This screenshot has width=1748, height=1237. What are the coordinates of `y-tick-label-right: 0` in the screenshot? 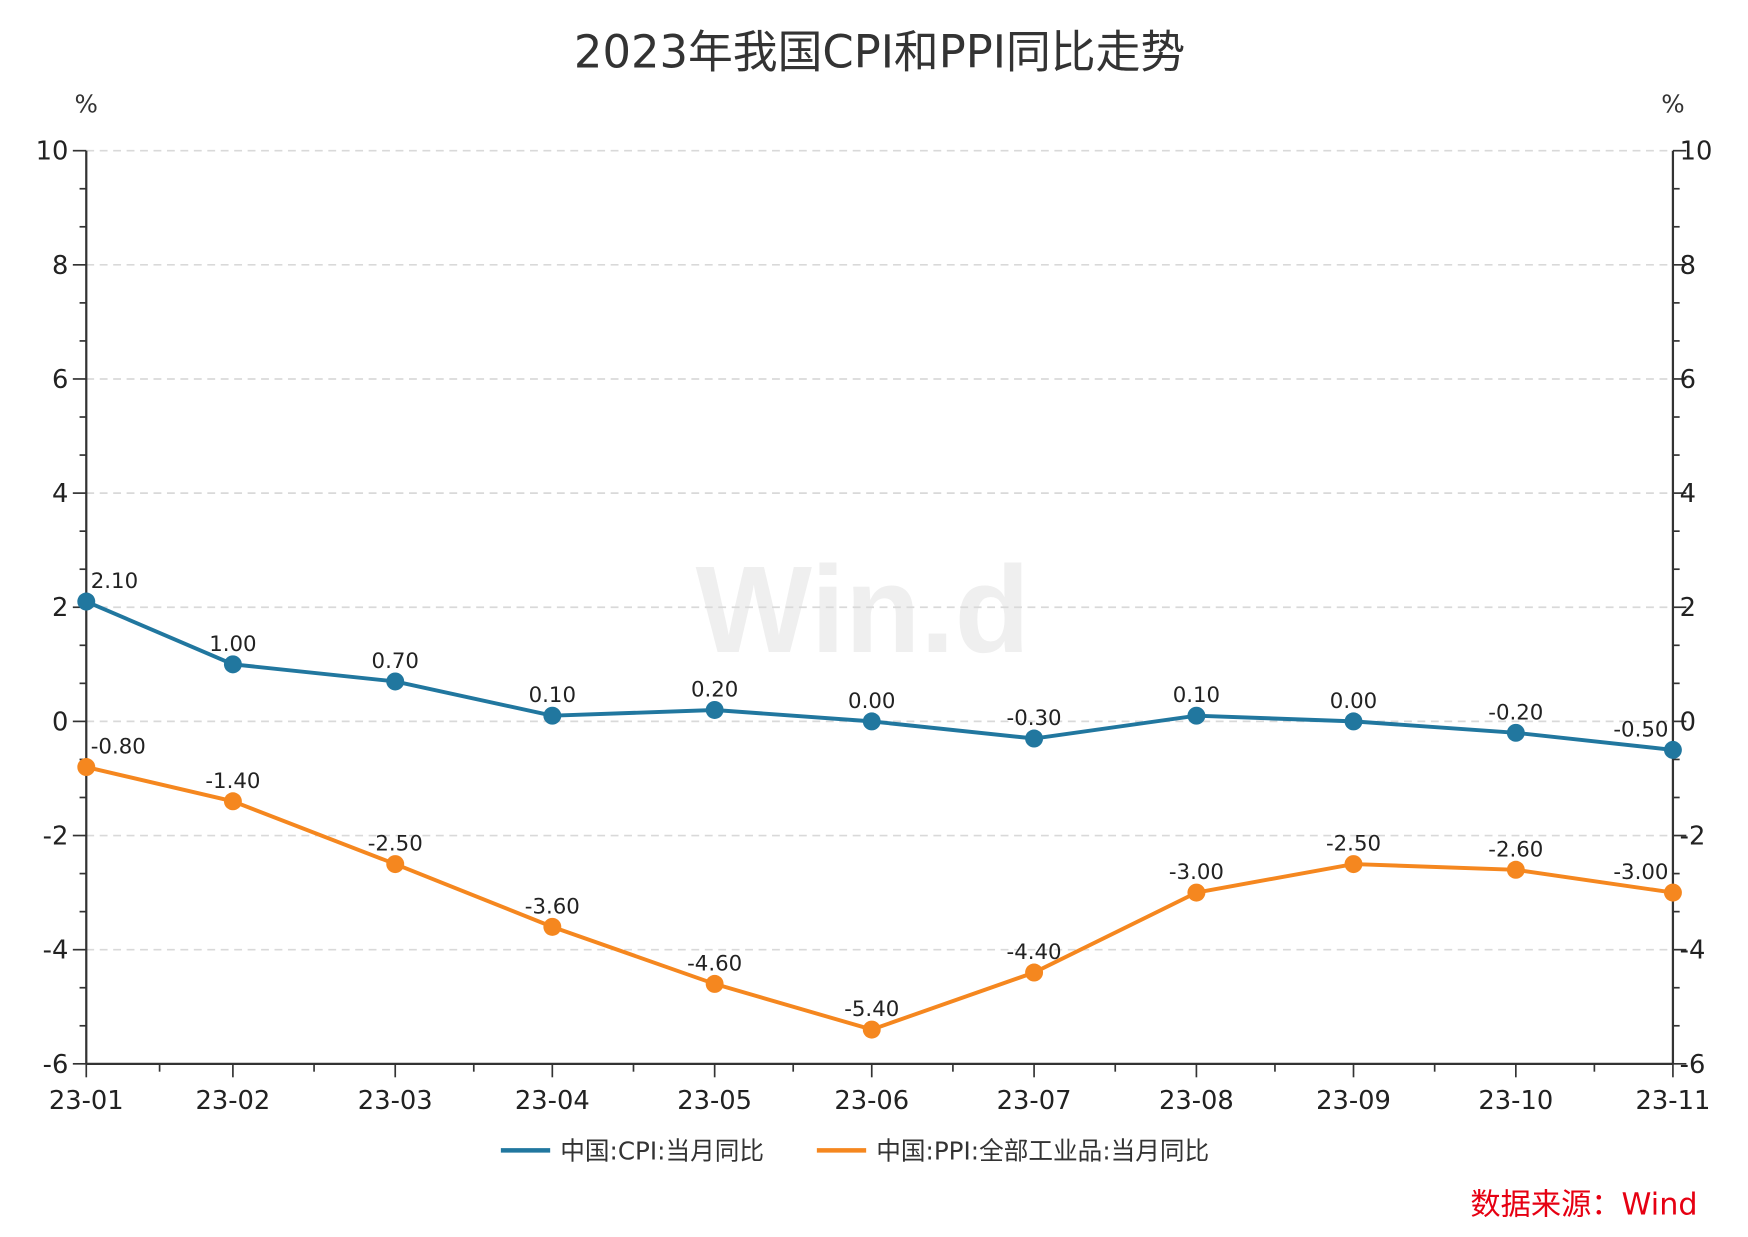 It's located at (1688, 722).